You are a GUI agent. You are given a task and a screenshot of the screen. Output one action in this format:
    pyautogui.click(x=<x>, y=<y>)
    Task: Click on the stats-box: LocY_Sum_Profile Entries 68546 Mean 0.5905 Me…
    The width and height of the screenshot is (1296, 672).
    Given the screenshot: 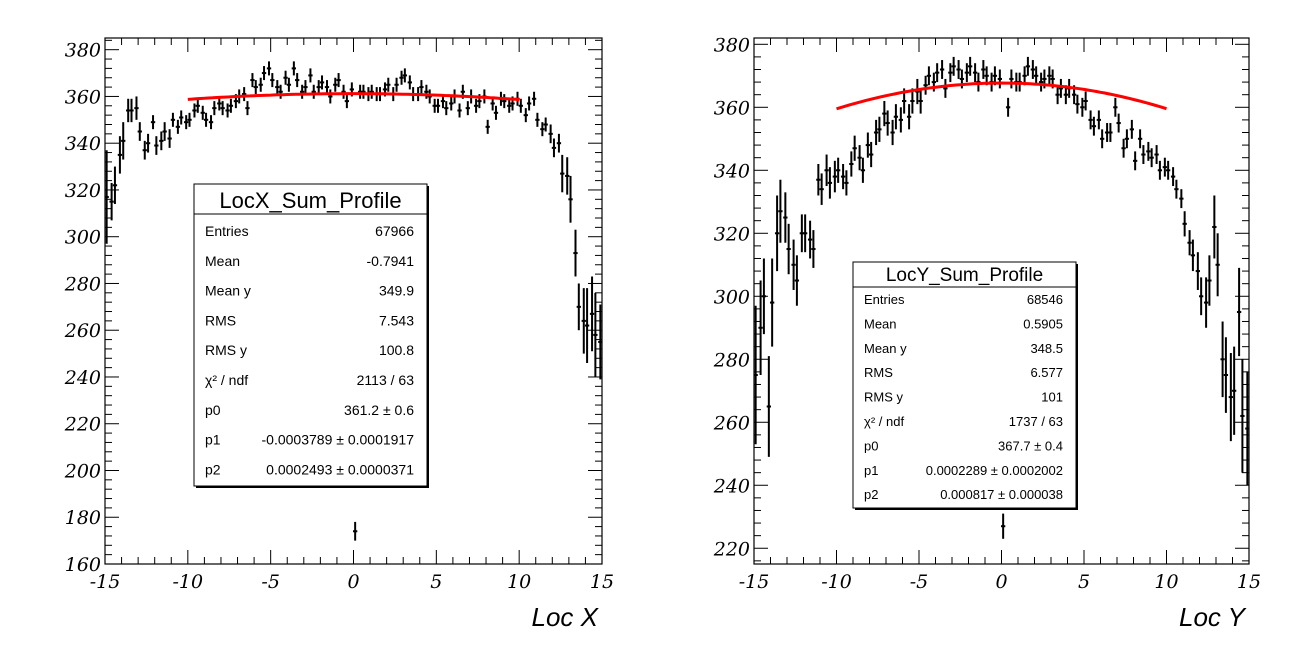 What is the action you would take?
    pyautogui.click(x=965, y=385)
    